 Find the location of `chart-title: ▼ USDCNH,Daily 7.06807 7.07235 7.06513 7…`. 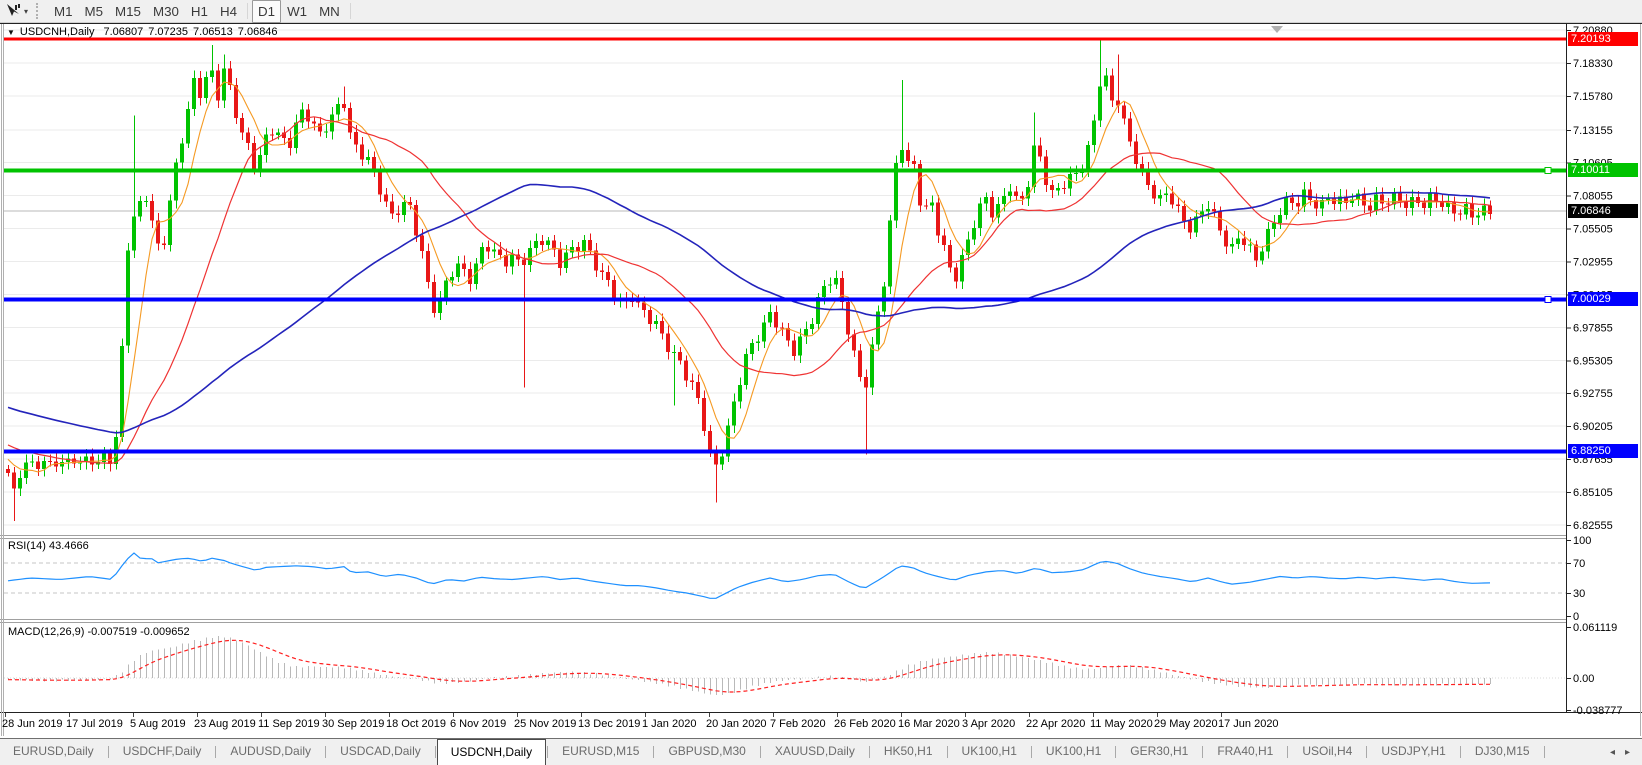

chart-title: ▼ USDCNH,Daily 7.06807 7.07235 7.06513 7… is located at coordinates (142, 32).